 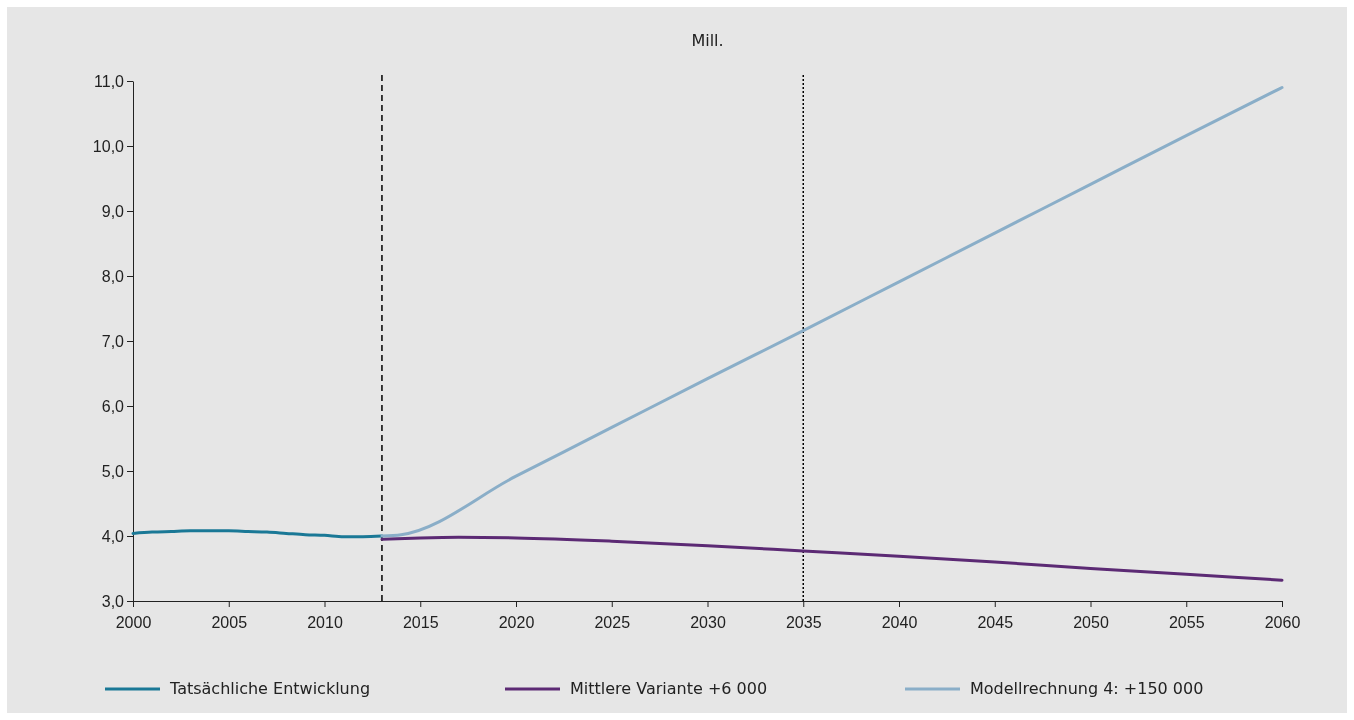 What do you see at coordinates (669, 688) in the screenshot?
I see `legend-label: Mittlere Variante +6 000` at bounding box center [669, 688].